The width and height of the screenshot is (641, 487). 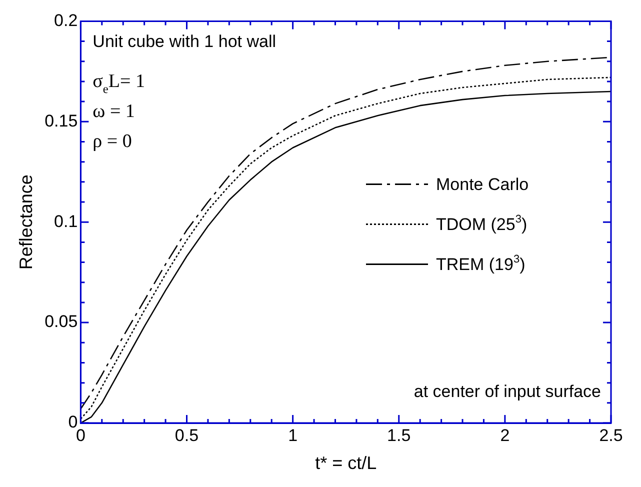 What do you see at coordinates (66, 221) in the screenshot?
I see `y-tick-label: 0.1` at bounding box center [66, 221].